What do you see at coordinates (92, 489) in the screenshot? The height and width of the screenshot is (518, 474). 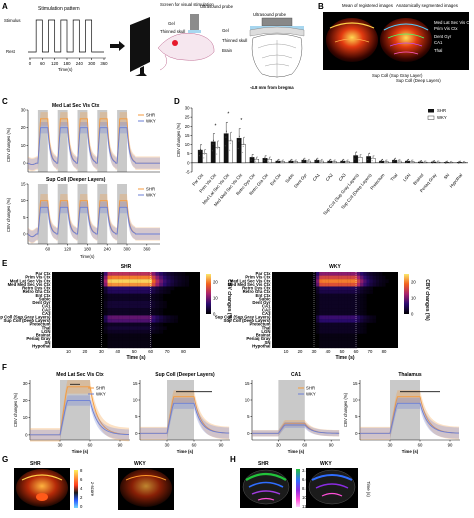 I see `g-zscore-label: z-score` at bounding box center [92, 489].